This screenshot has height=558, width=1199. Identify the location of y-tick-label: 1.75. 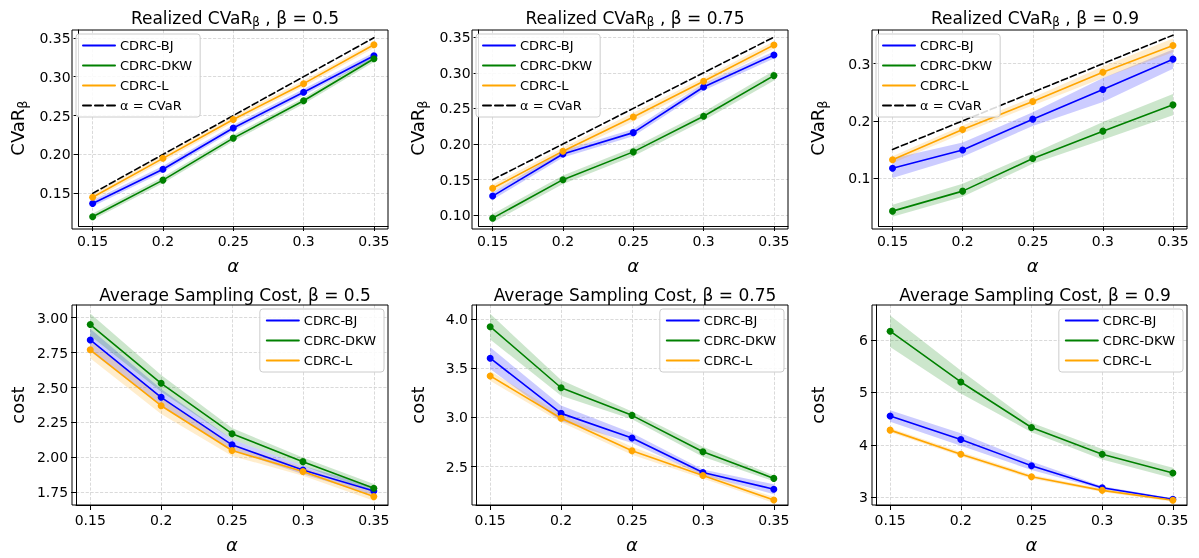
(52, 492).